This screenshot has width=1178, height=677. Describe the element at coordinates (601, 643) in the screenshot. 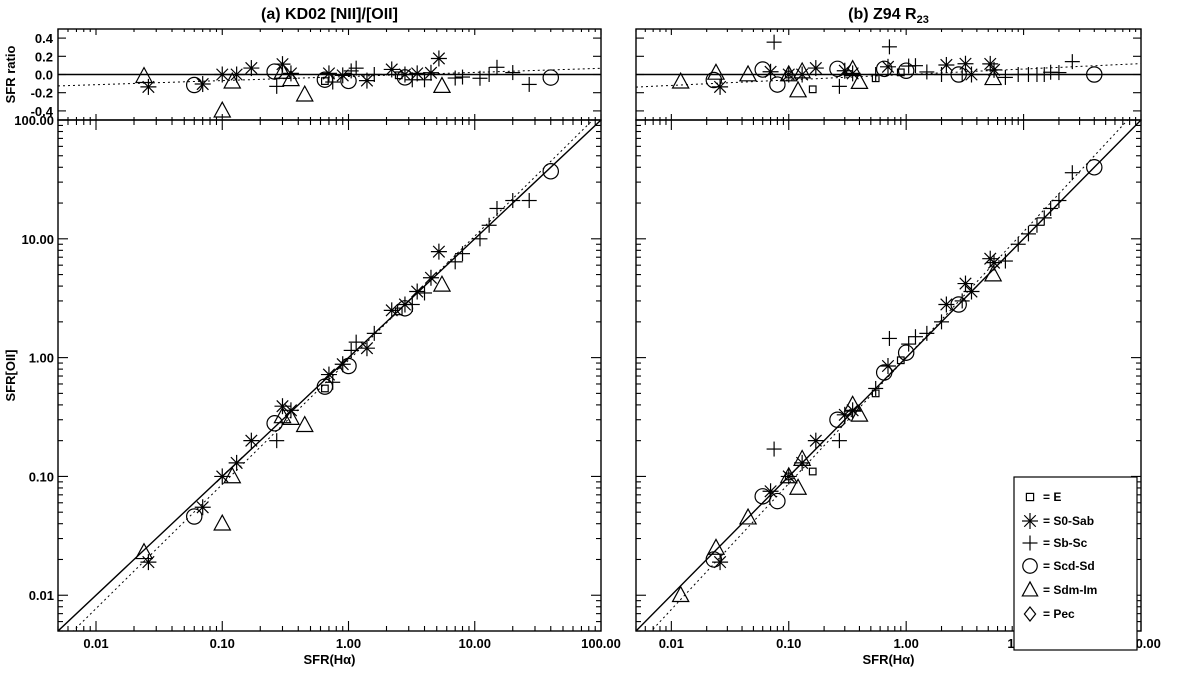

I see `x-tick-label: 100.00` at that location.